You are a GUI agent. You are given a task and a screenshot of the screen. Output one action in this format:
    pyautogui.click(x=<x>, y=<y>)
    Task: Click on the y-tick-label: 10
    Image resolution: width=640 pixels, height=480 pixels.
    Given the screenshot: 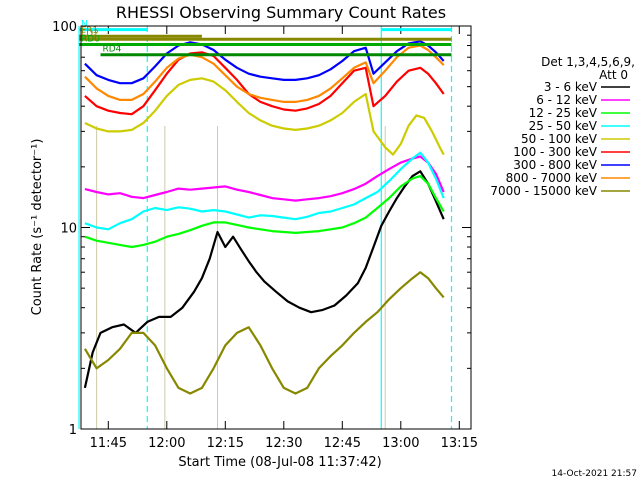 What is the action you would take?
    pyautogui.click(x=68, y=229)
    